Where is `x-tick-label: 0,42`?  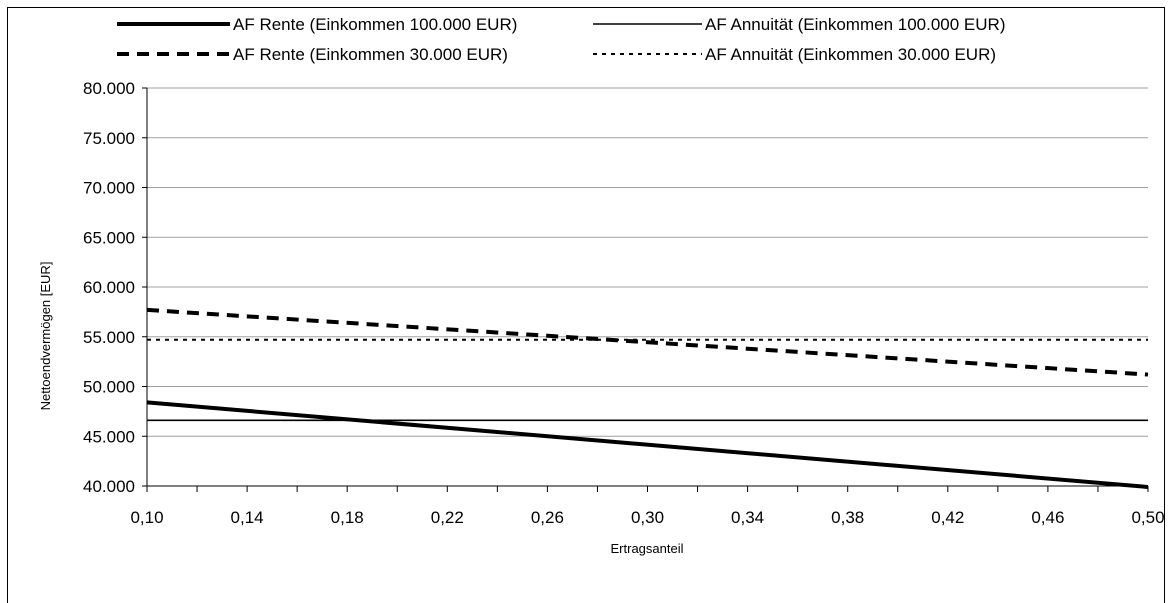
x-tick-label: 0,42 is located at coordinates (947, 517).